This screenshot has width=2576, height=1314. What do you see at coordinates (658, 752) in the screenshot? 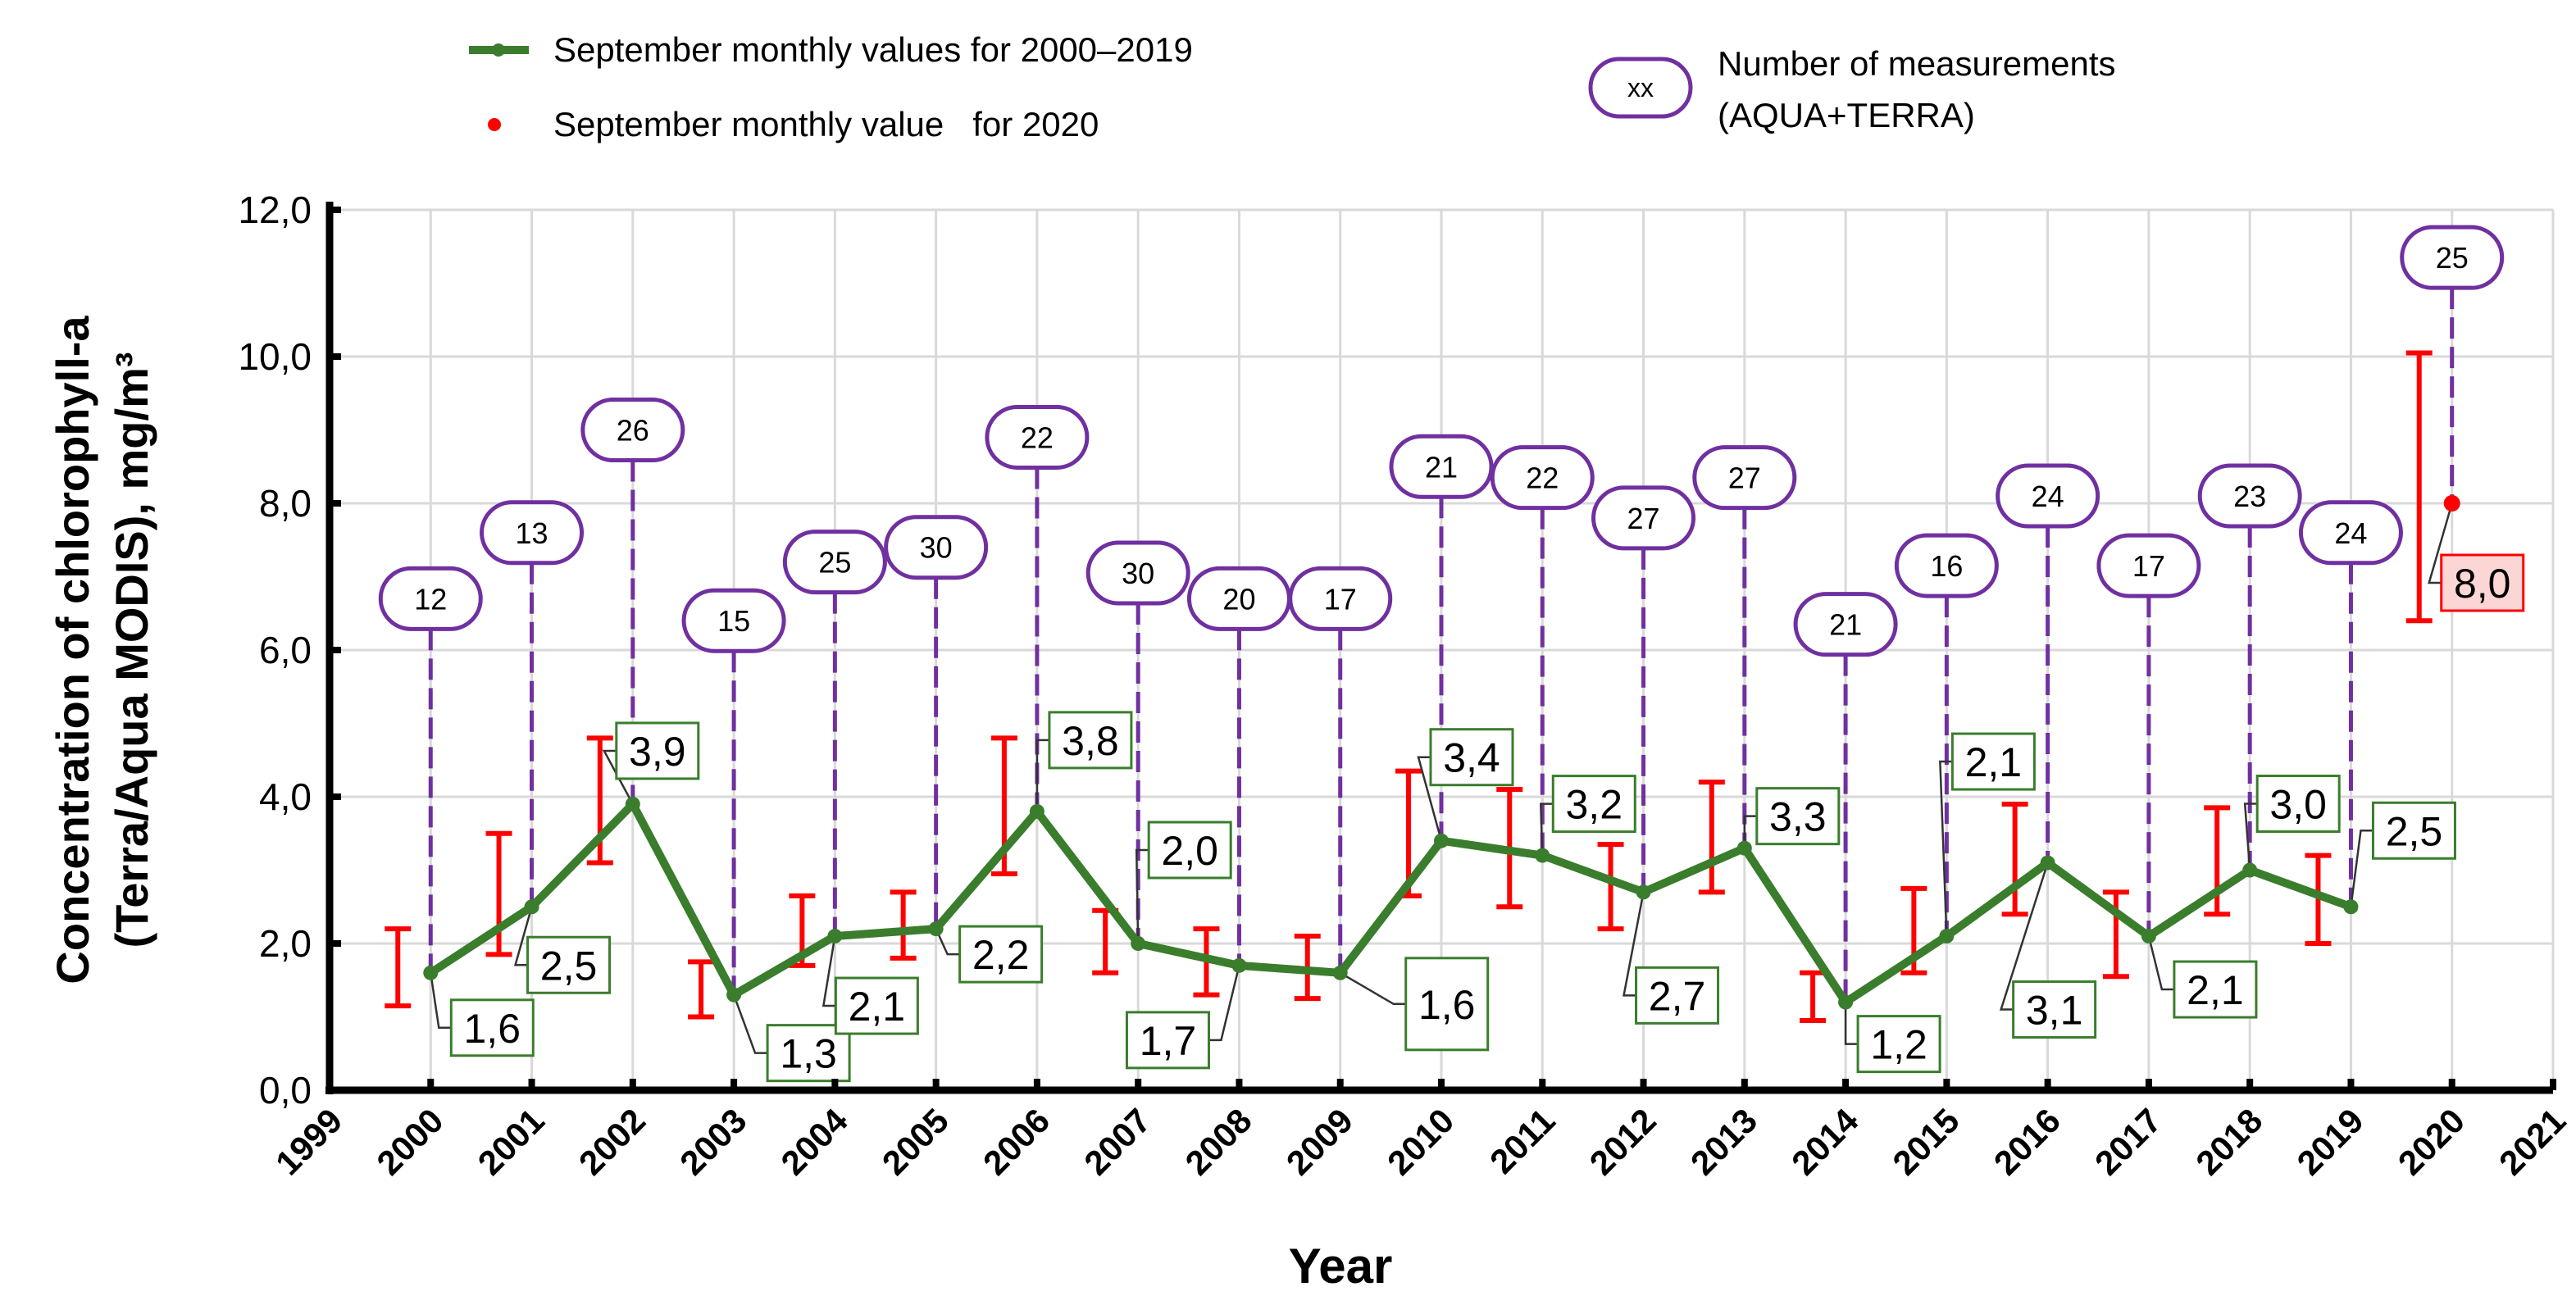
I see `data-label: 3,9` at bounding box center [658, 752].